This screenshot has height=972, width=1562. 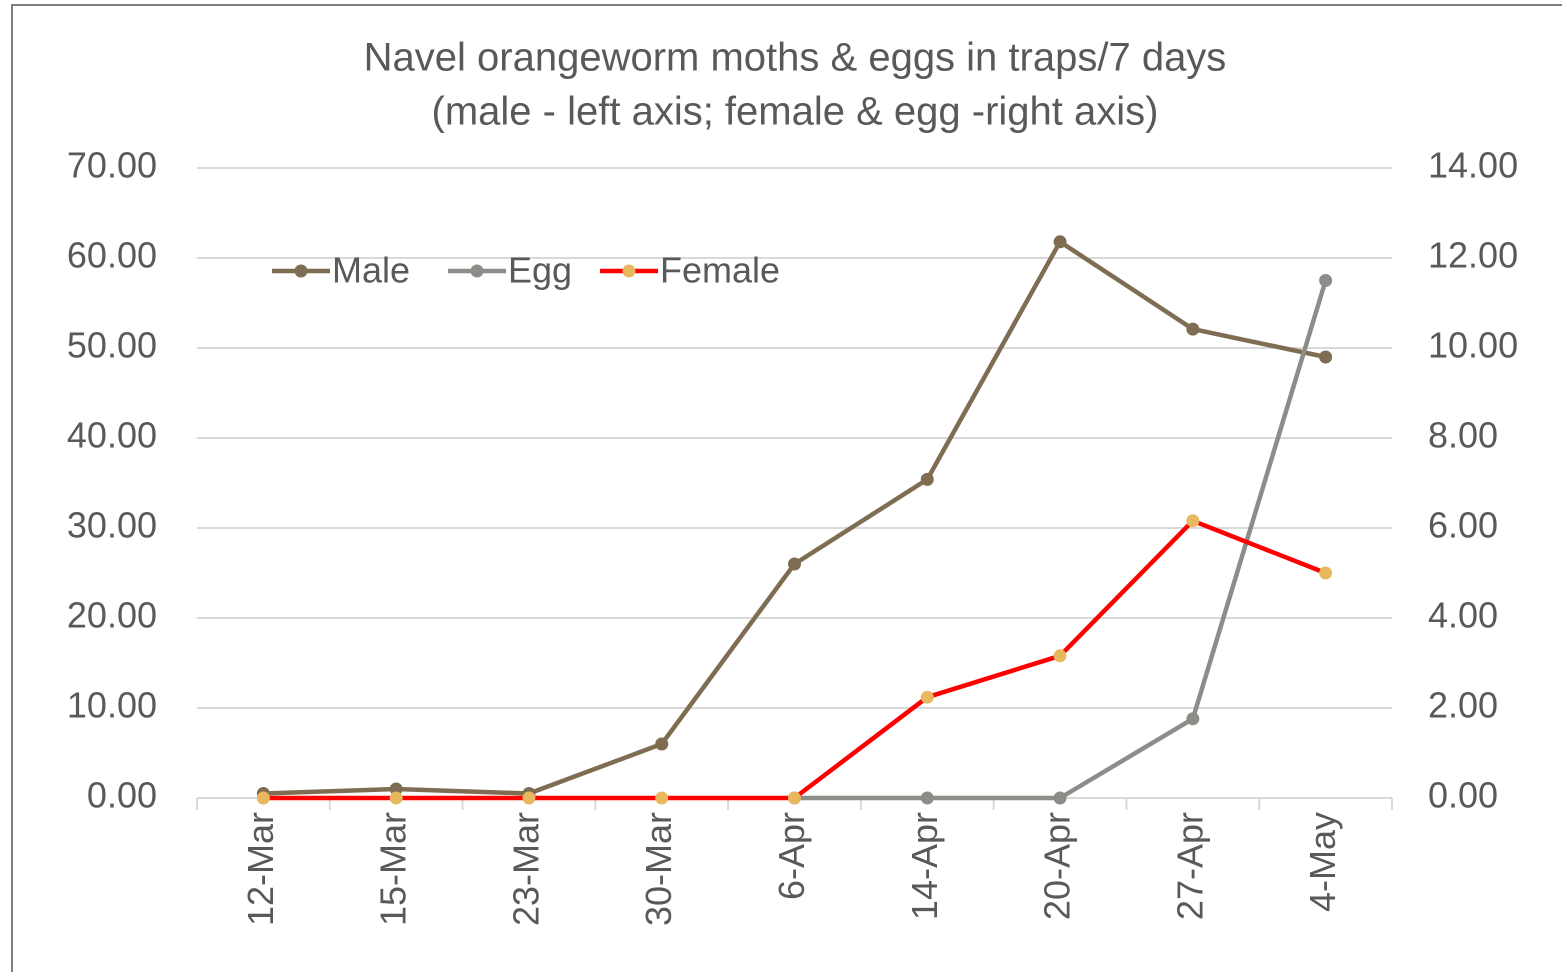 What do you see at coordinates (112, 165) in the screenshot?
I see `y-tick-label: 70.00` at bounding box center [112, 165].